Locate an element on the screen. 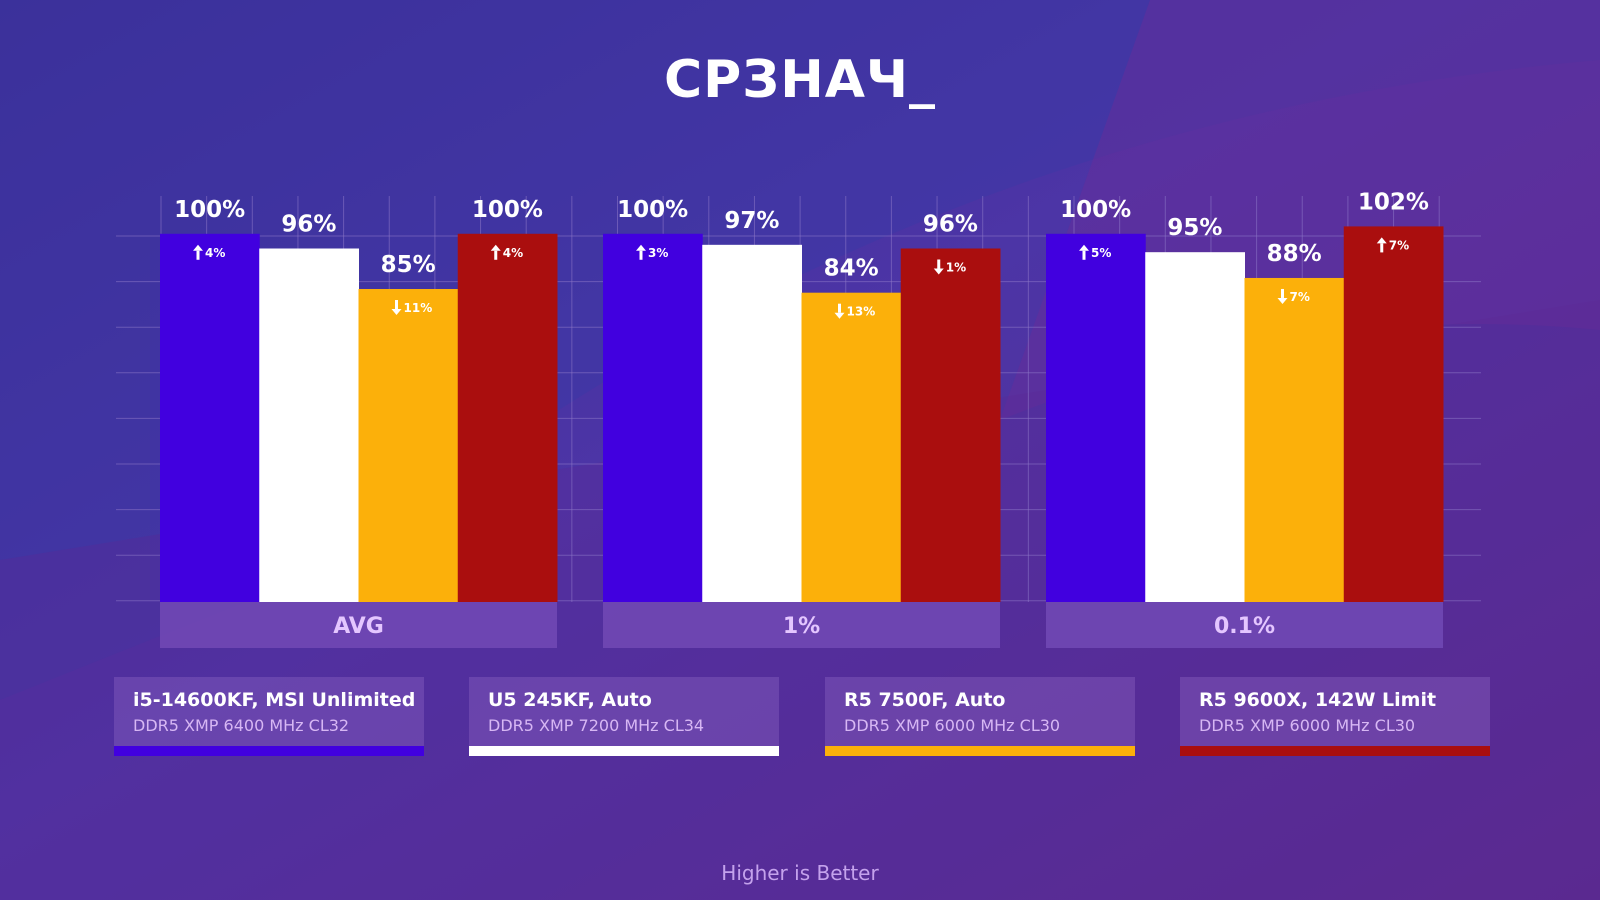 The height and width of the screenshot is (900, 1600). delta-label-3-1: 1% is located at coordinates (956, 268).